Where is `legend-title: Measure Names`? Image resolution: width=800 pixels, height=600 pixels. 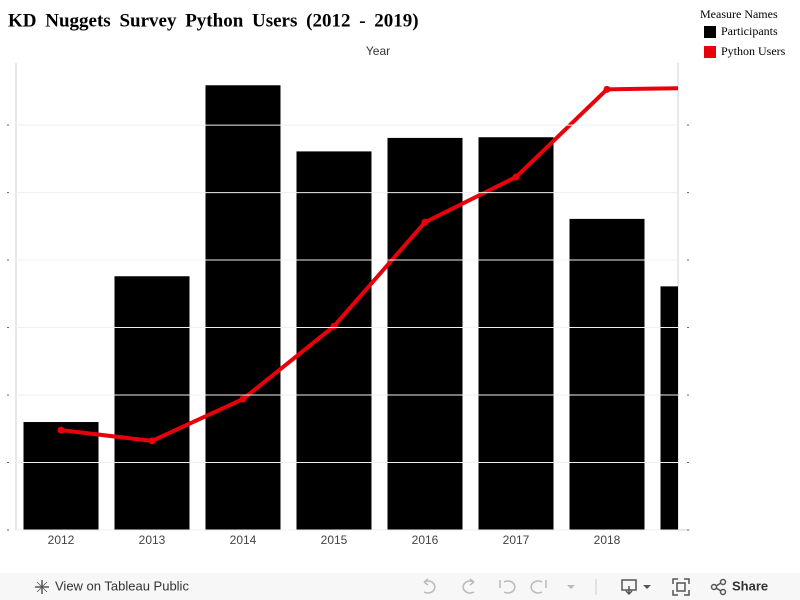
legend-title: Measure Names is located at coordinates (739, 14).